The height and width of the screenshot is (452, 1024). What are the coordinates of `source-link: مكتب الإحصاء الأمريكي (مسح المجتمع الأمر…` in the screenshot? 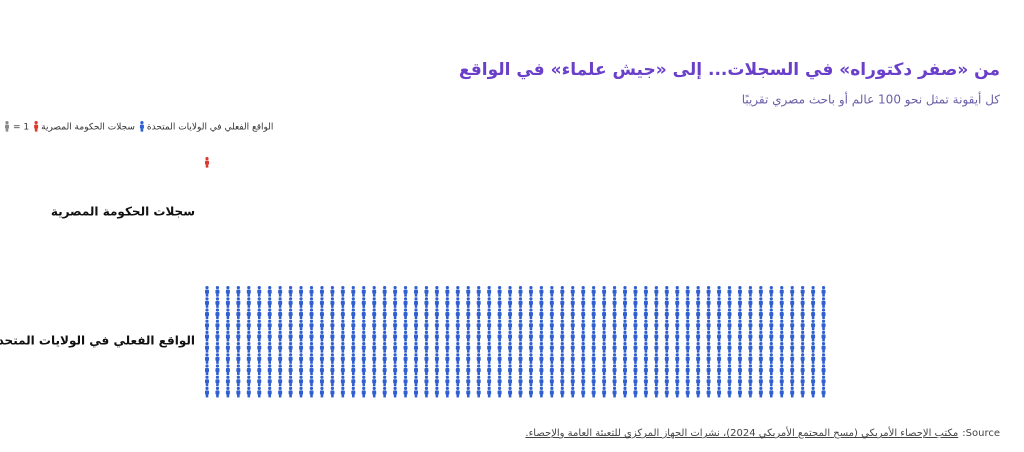 It's located at (741, 432).